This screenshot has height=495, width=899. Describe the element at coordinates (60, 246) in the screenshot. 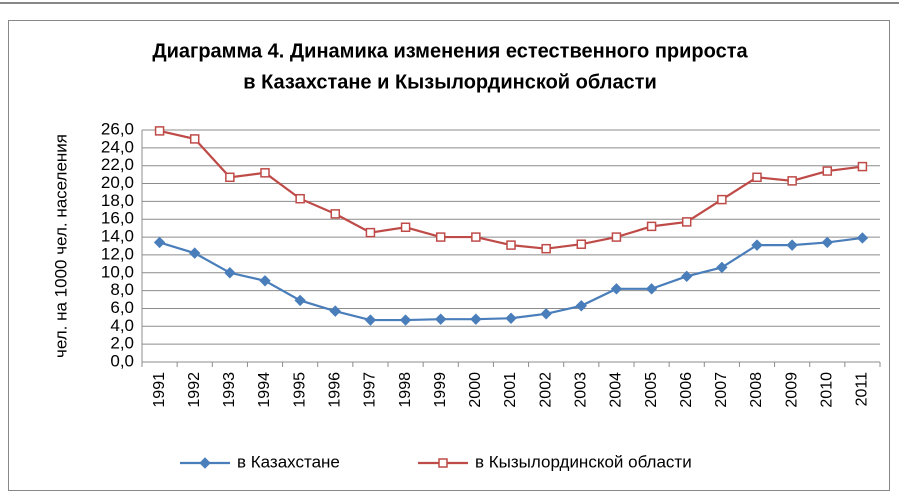

I see `y-axis-label: чел. на 1000 чел. населения` at that location.